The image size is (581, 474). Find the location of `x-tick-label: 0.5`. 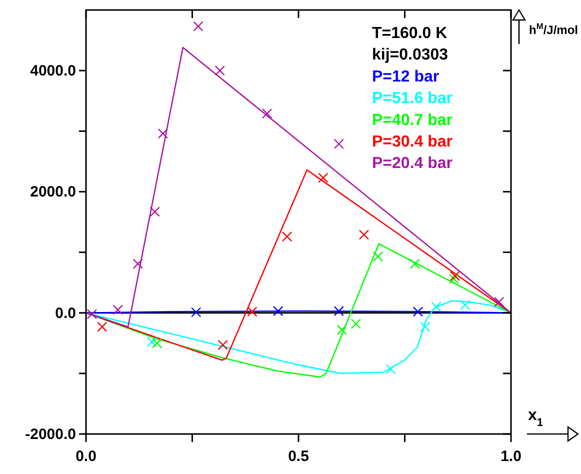

x-tick-label: 0.5 is located at coordinates (298, 456).